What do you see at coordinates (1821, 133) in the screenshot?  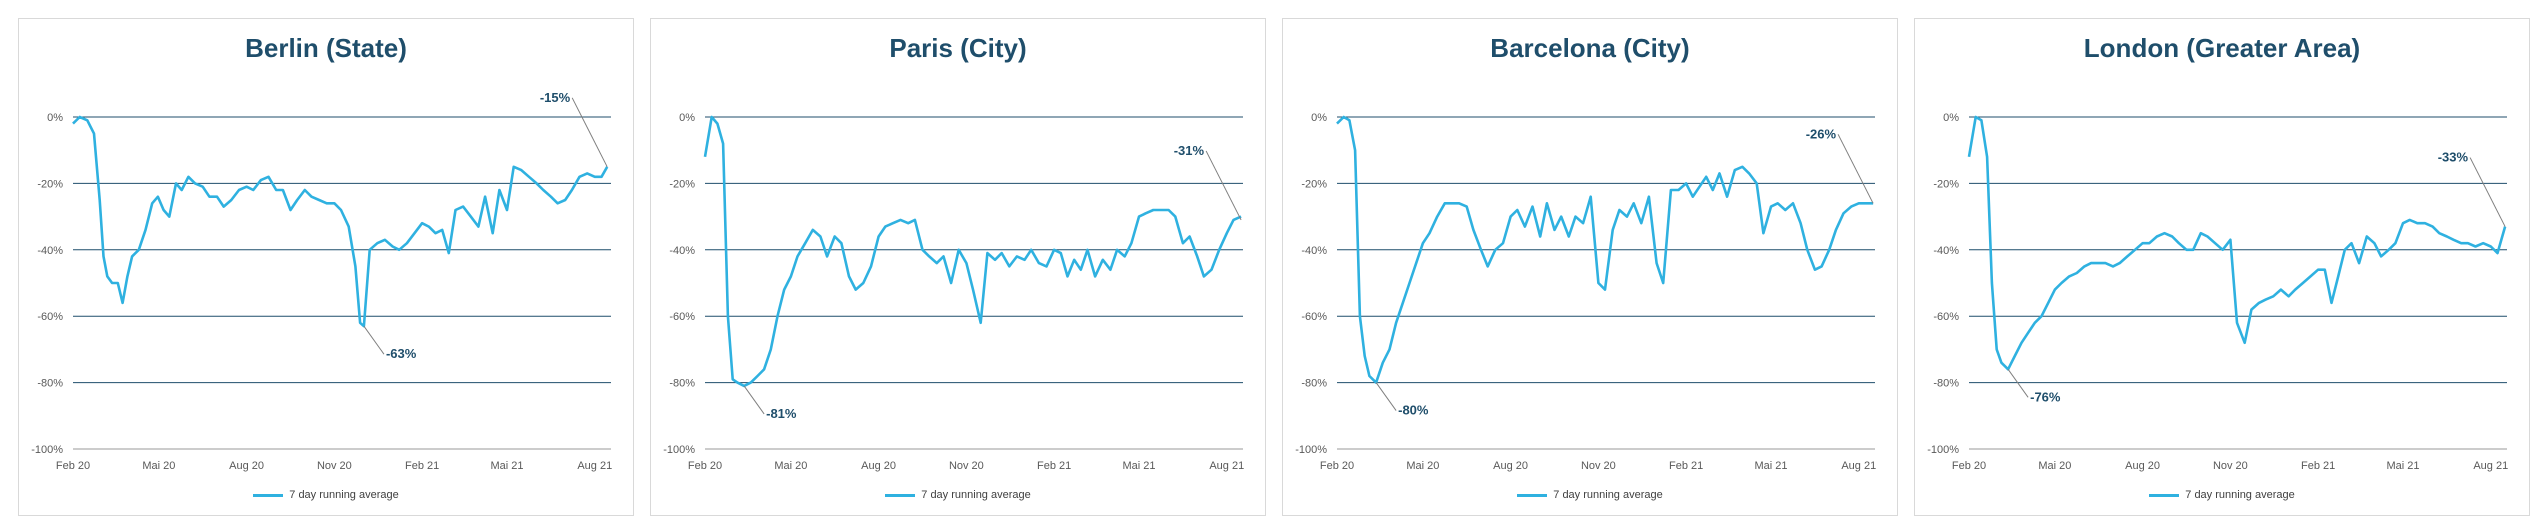 I see `annotation-label: -26%` at bounding box center [1821, 133].